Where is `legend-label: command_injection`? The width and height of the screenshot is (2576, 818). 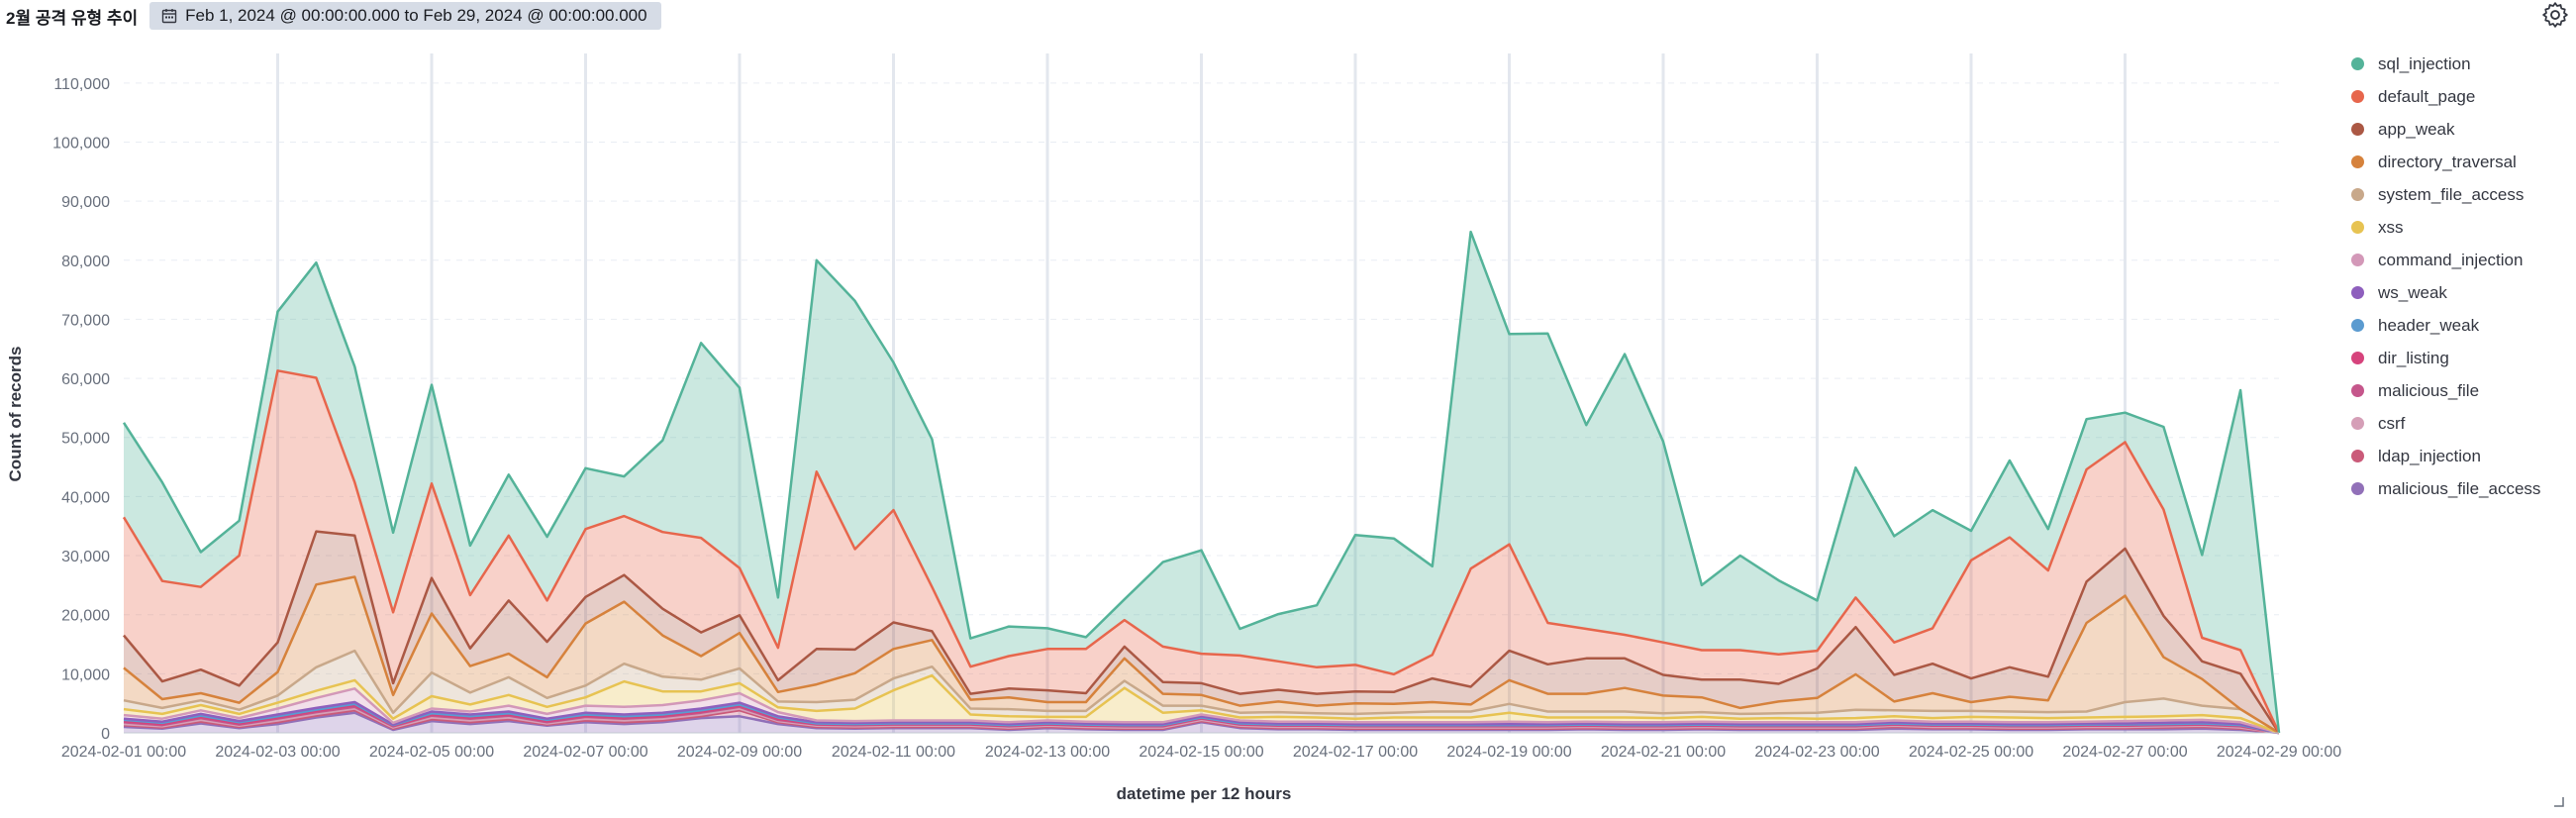 legend-label: command_injection is located at coordinates (2451, 259).